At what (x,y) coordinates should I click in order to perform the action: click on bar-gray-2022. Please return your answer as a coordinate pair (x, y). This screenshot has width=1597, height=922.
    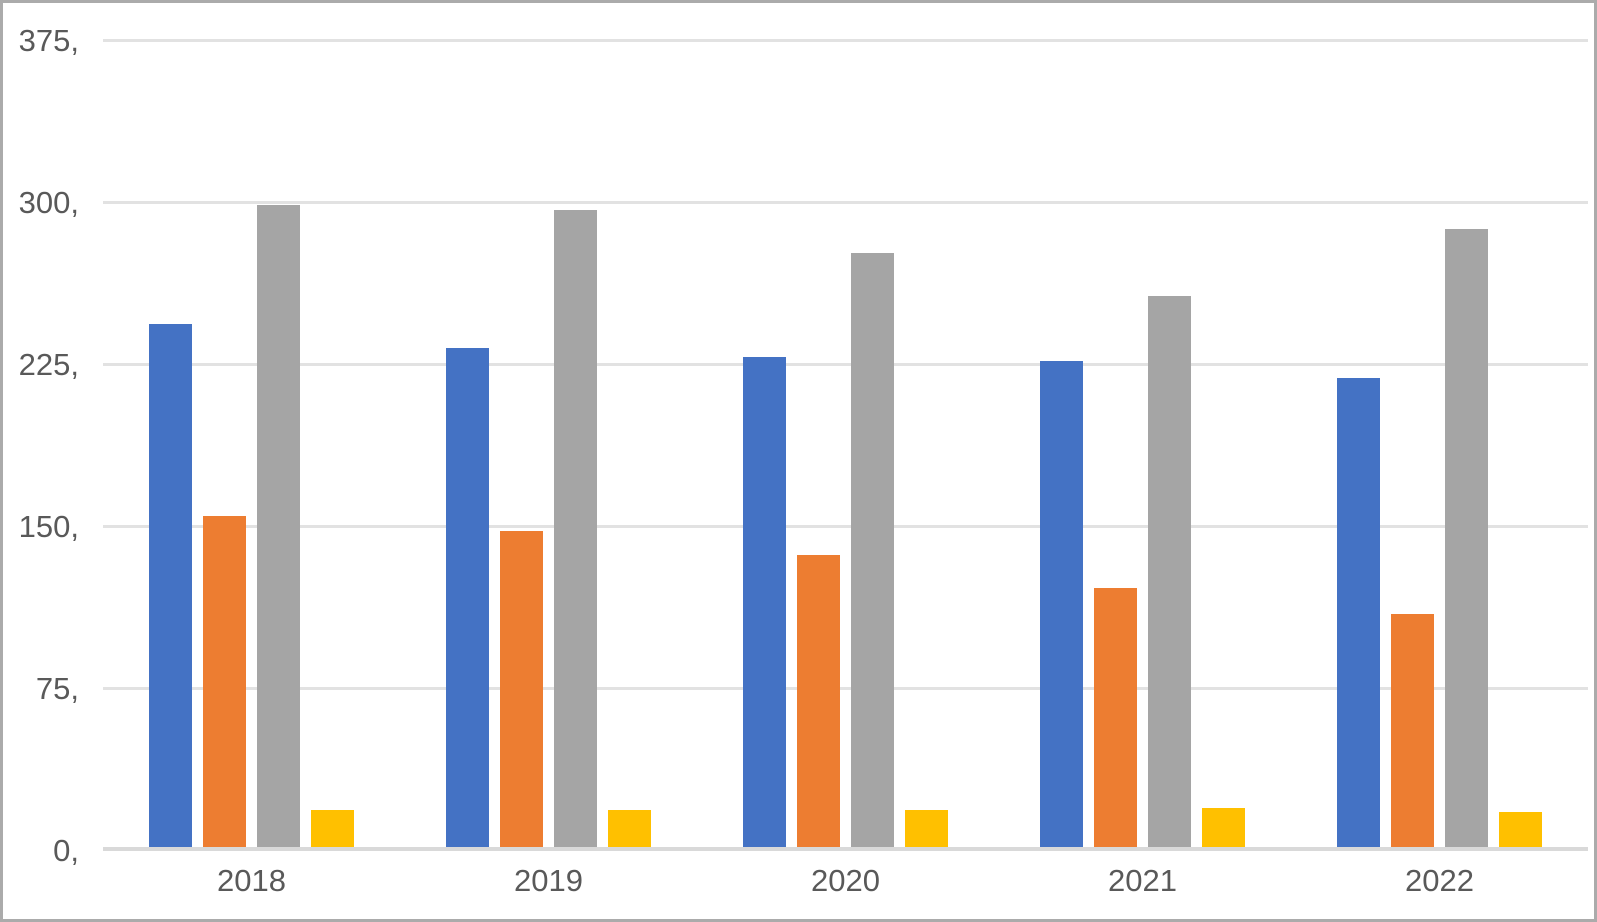
    Looking at the image, I should click on (1466, 539).